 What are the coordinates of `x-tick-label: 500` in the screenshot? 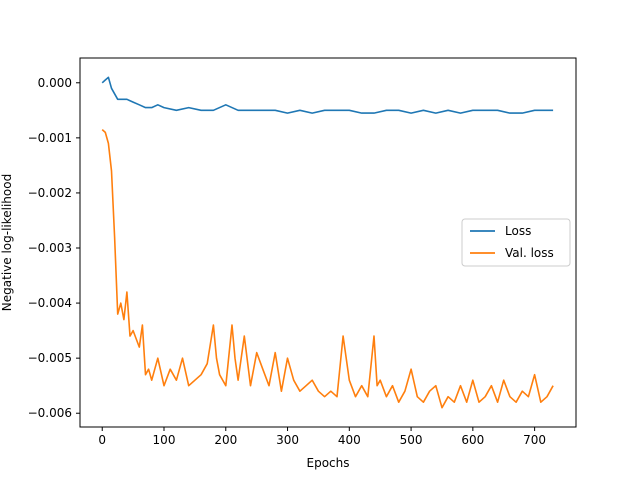 It's located at (411, 440).